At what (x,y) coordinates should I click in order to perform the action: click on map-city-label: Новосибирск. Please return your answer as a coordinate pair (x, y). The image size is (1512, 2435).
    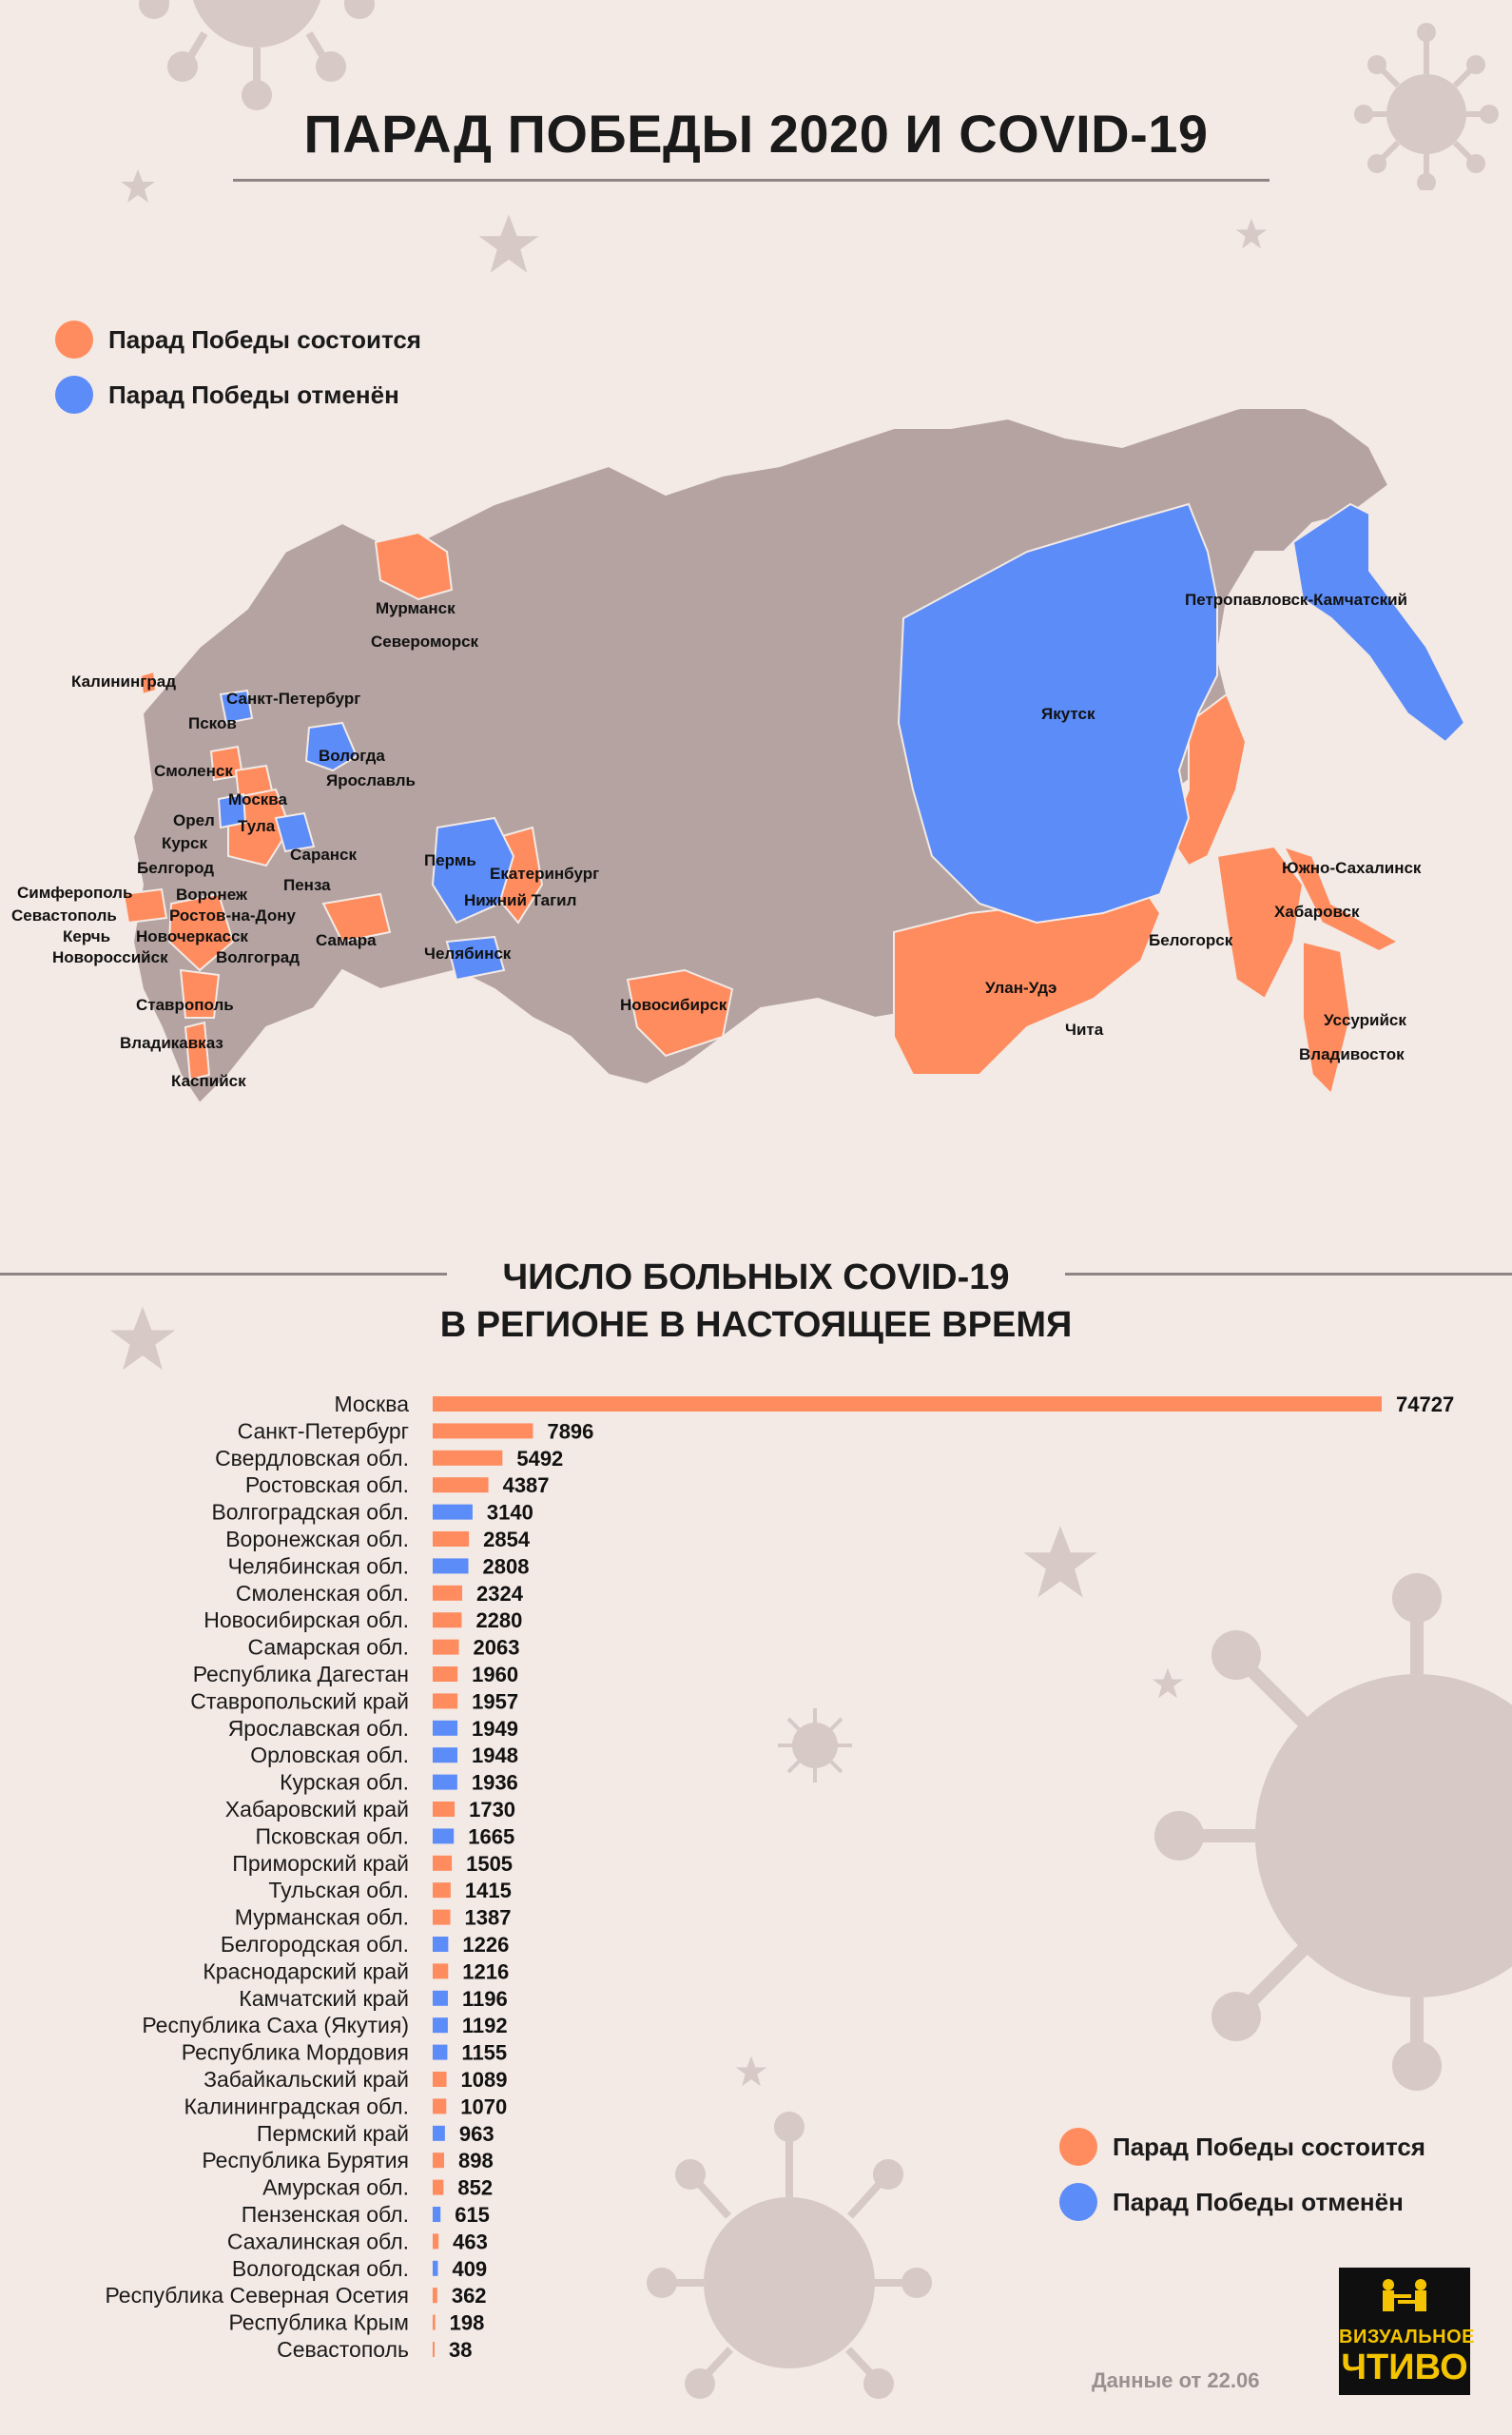
    Looking at the image, I should click on (673, 1005).